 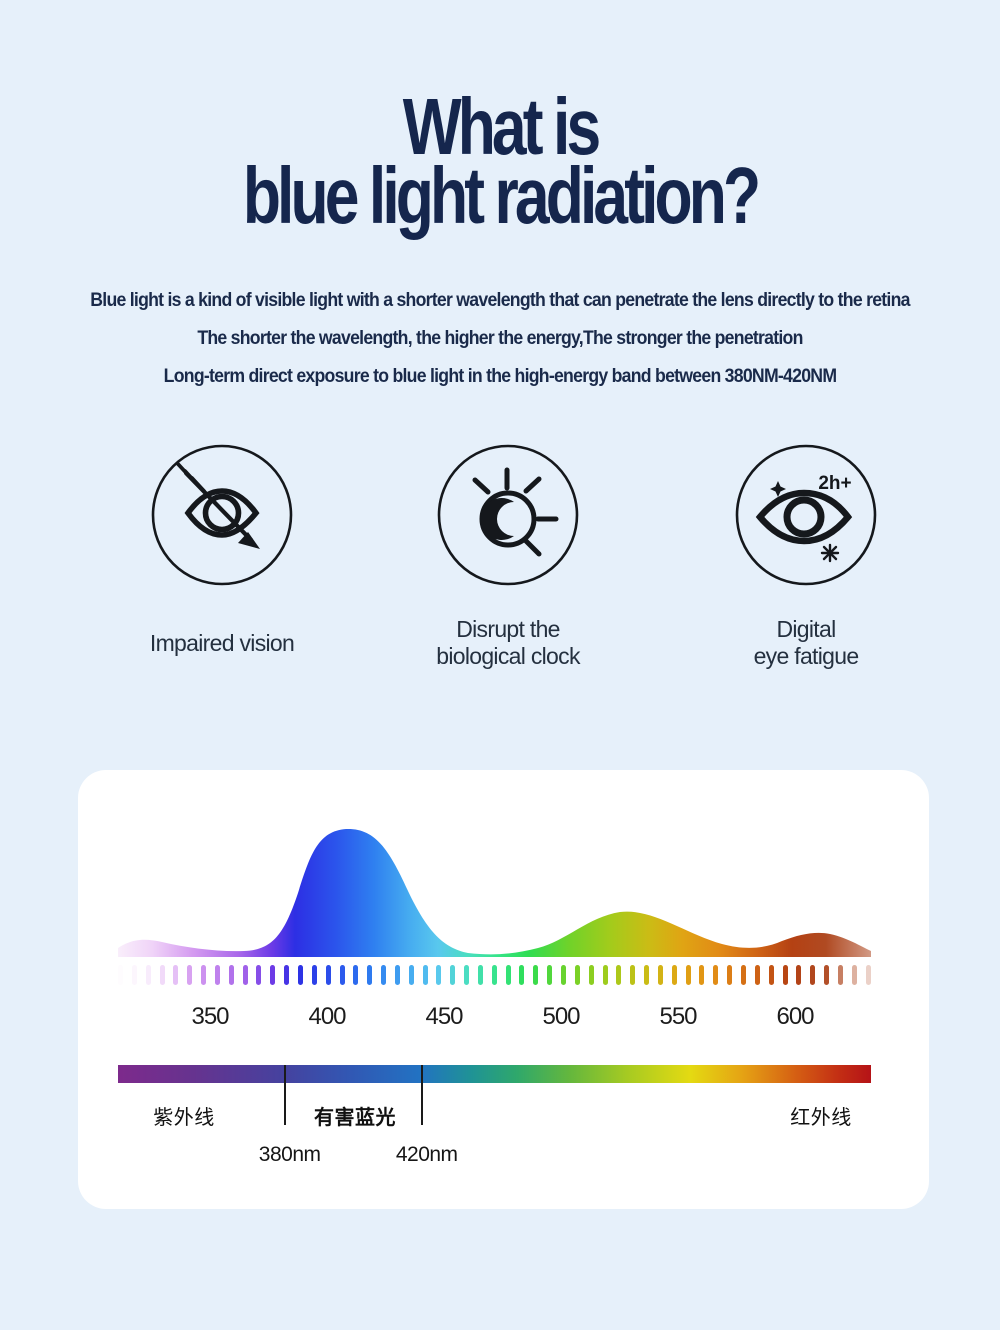 I want to click on wavelength-marker-label: 420nm, so click(x=426, y=1154).